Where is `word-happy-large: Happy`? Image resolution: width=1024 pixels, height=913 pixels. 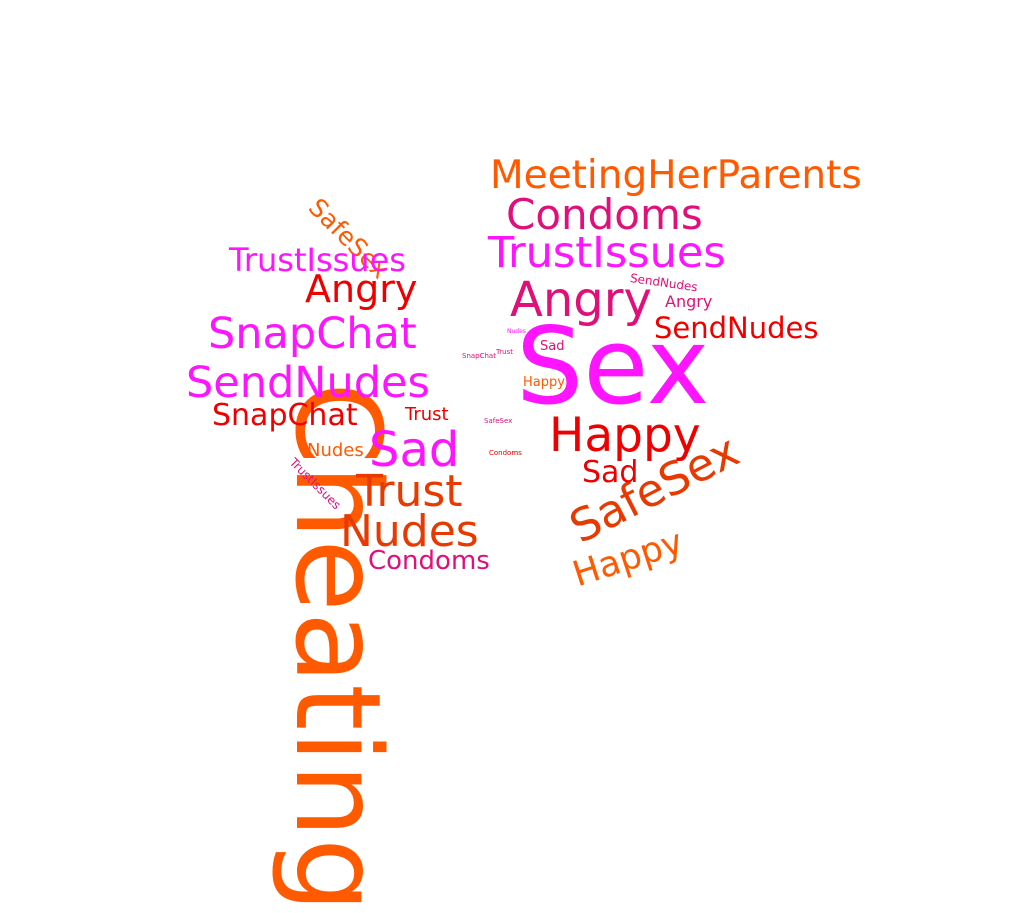 word-happy-large: Happy is located at coordinates (625, 435).